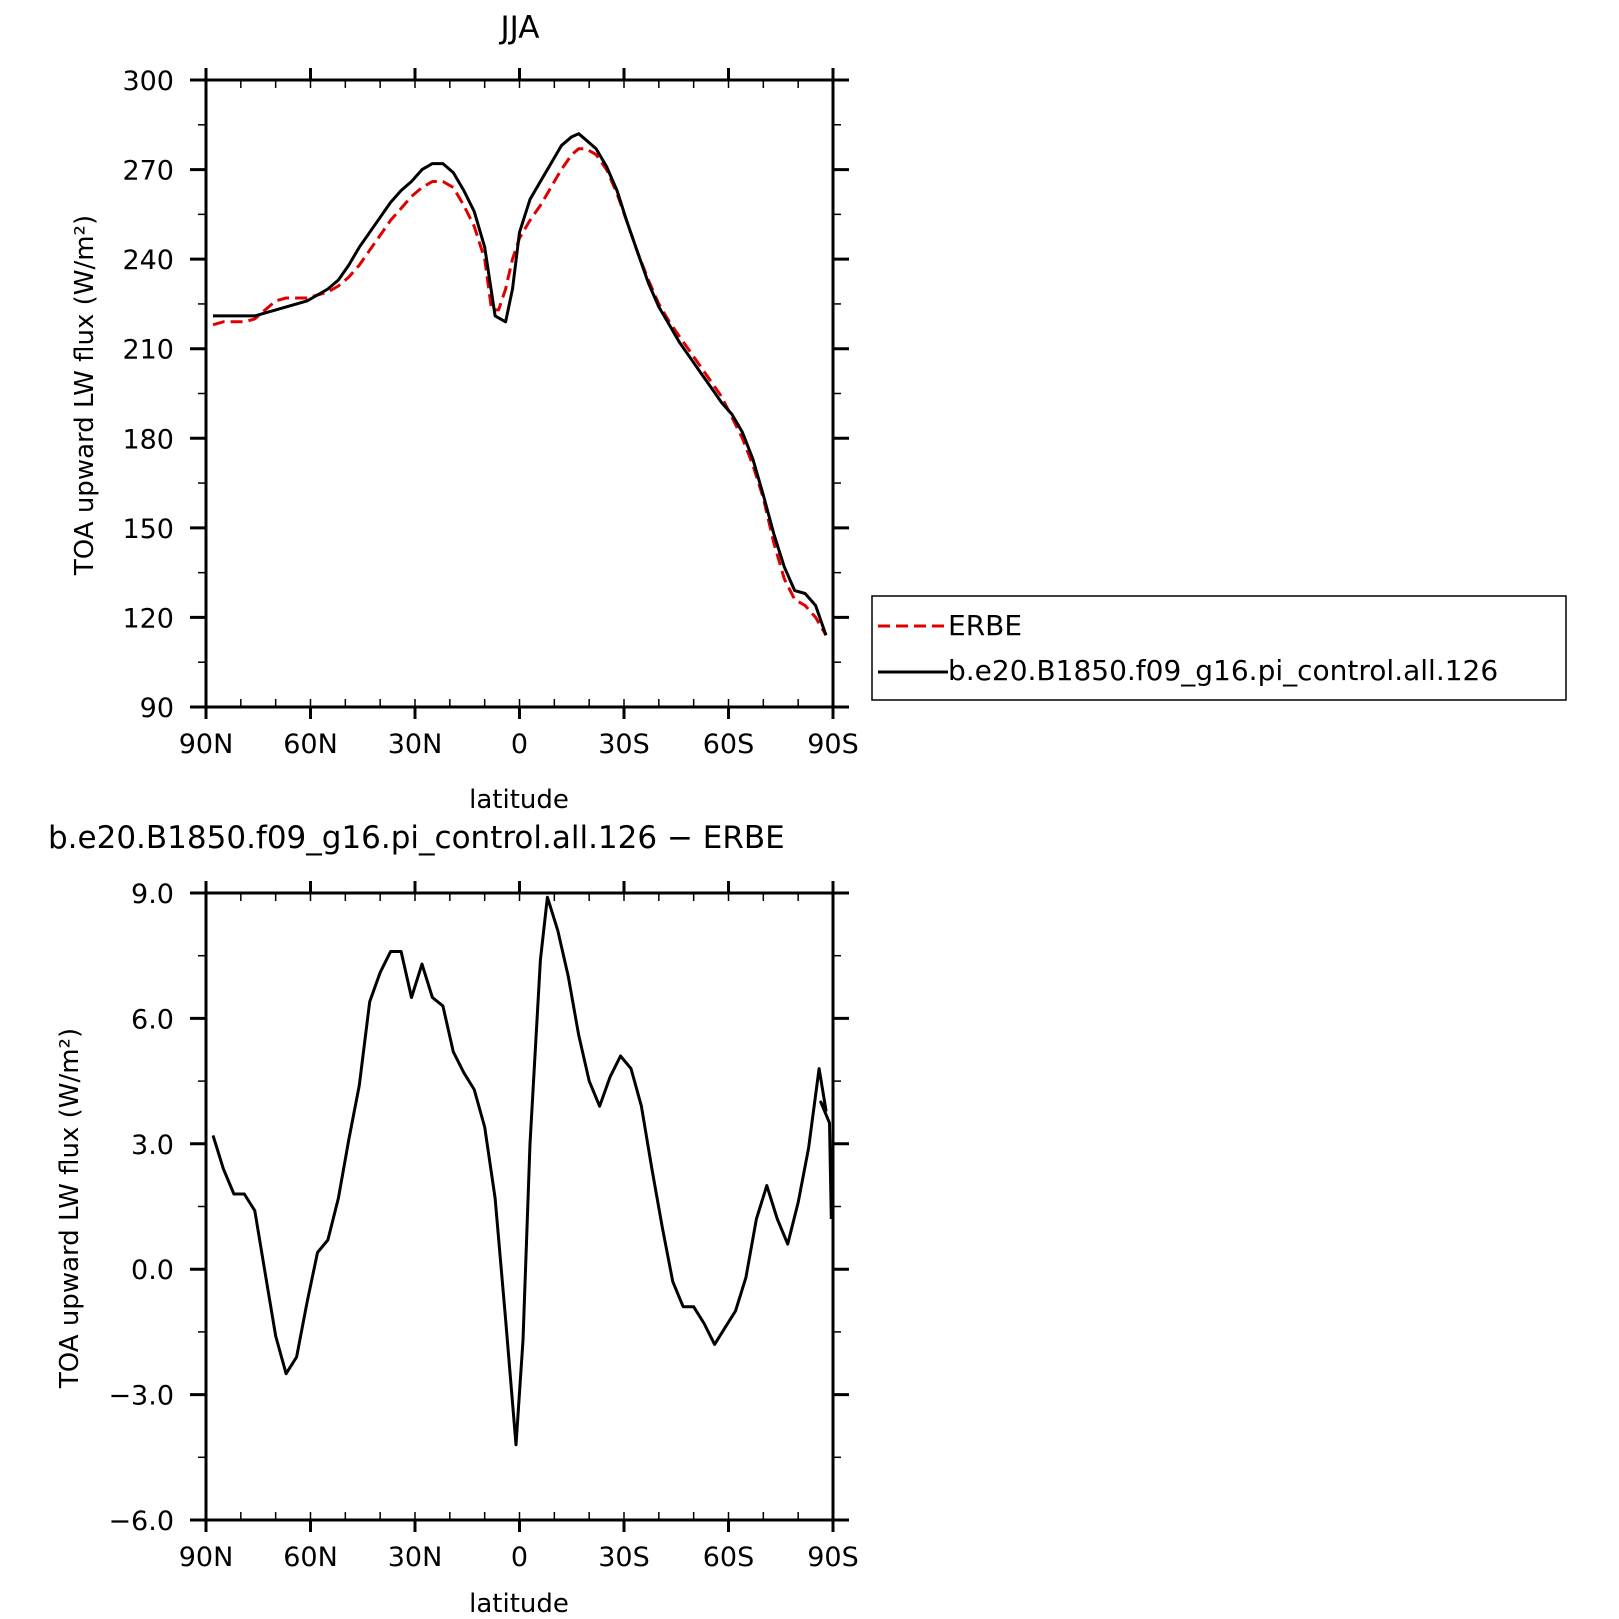  I want to click on bottom-x-tick-label: 30S, so click(624, 1557).